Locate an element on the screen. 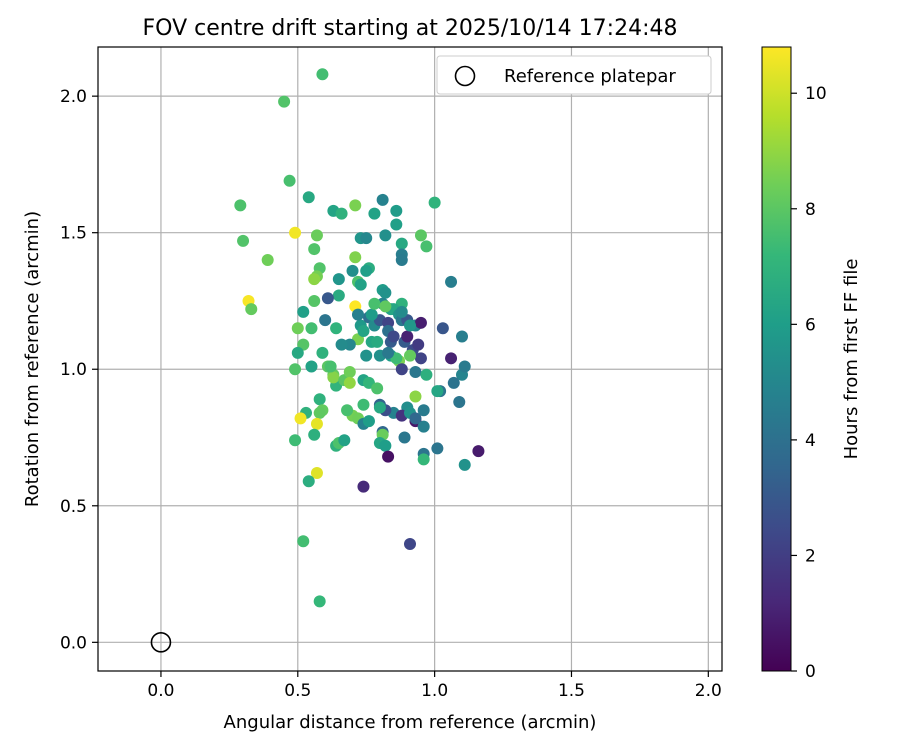  legend: Reference platepar is located at coordinates (574, 75).